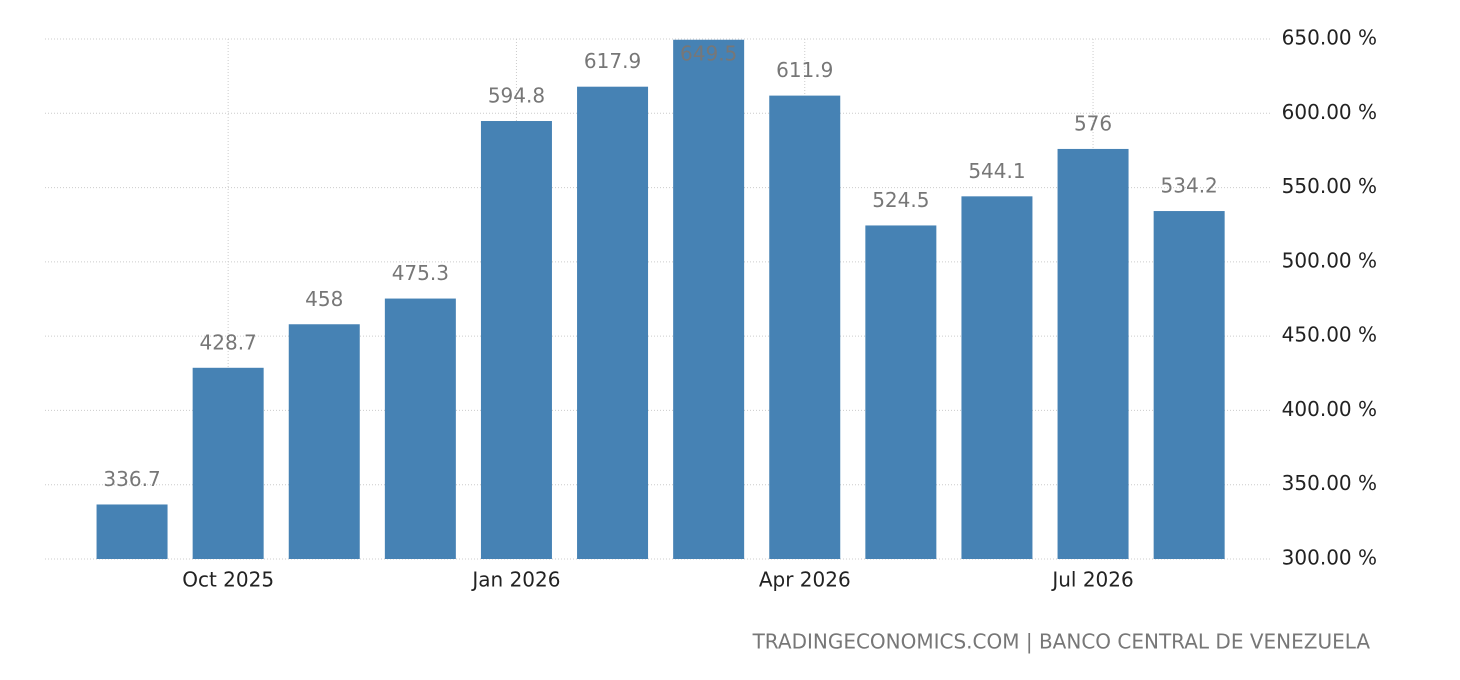  I want to click on y-tick-label: 650.00 %, so click(1329, 38).